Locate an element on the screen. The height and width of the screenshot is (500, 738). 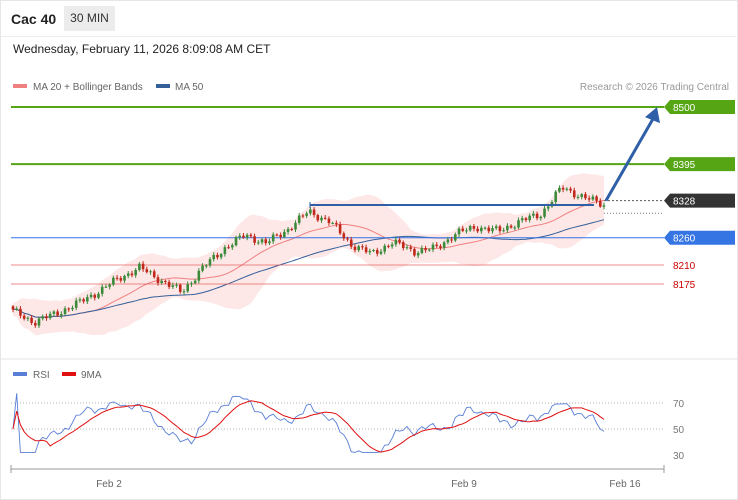
rsi-ma-line is located at coordinates (308, 426).